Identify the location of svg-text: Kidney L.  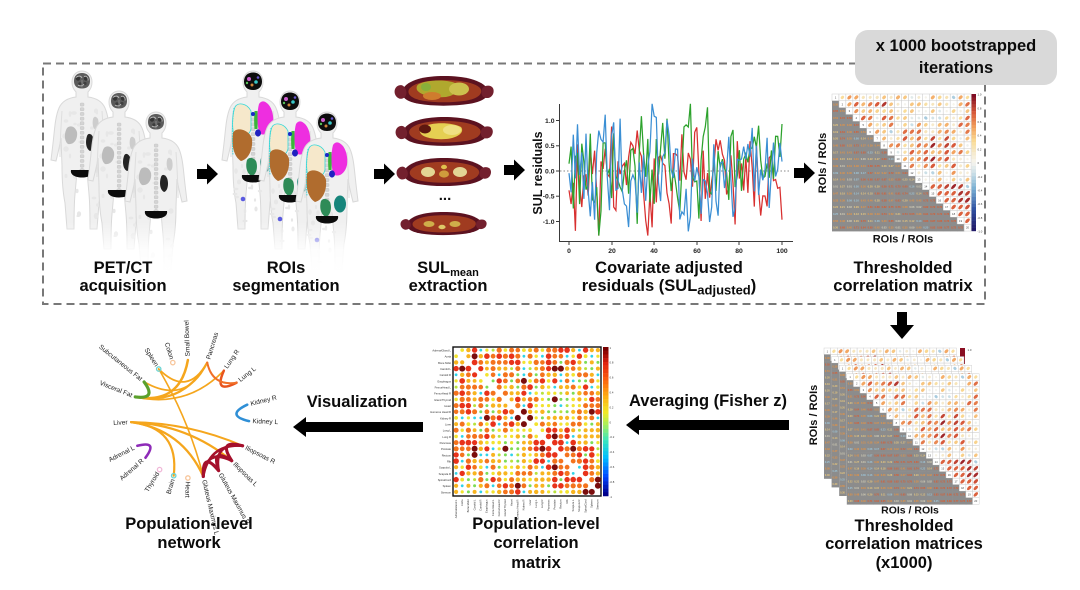
(265, 422).